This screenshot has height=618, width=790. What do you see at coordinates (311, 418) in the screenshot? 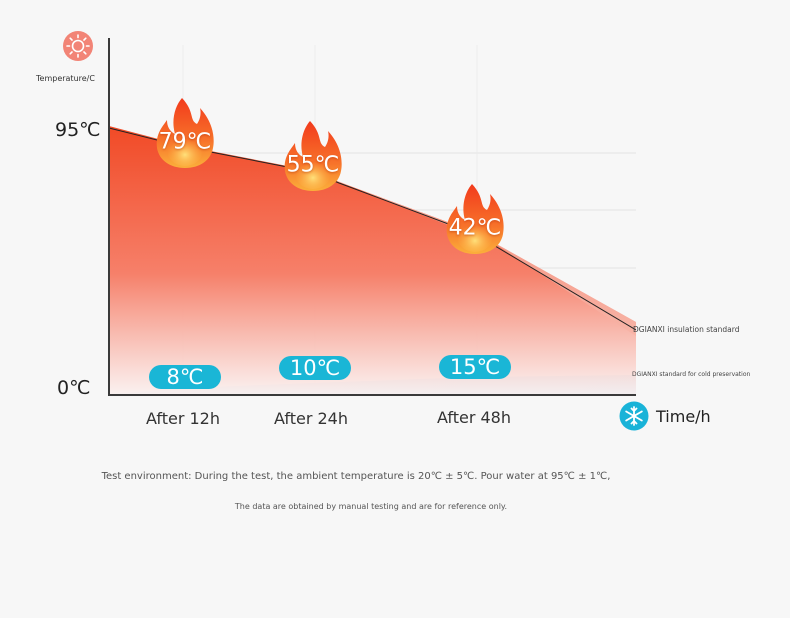
I see `x-tick-label-24h: After 24h` at bounding box center [311, 418].